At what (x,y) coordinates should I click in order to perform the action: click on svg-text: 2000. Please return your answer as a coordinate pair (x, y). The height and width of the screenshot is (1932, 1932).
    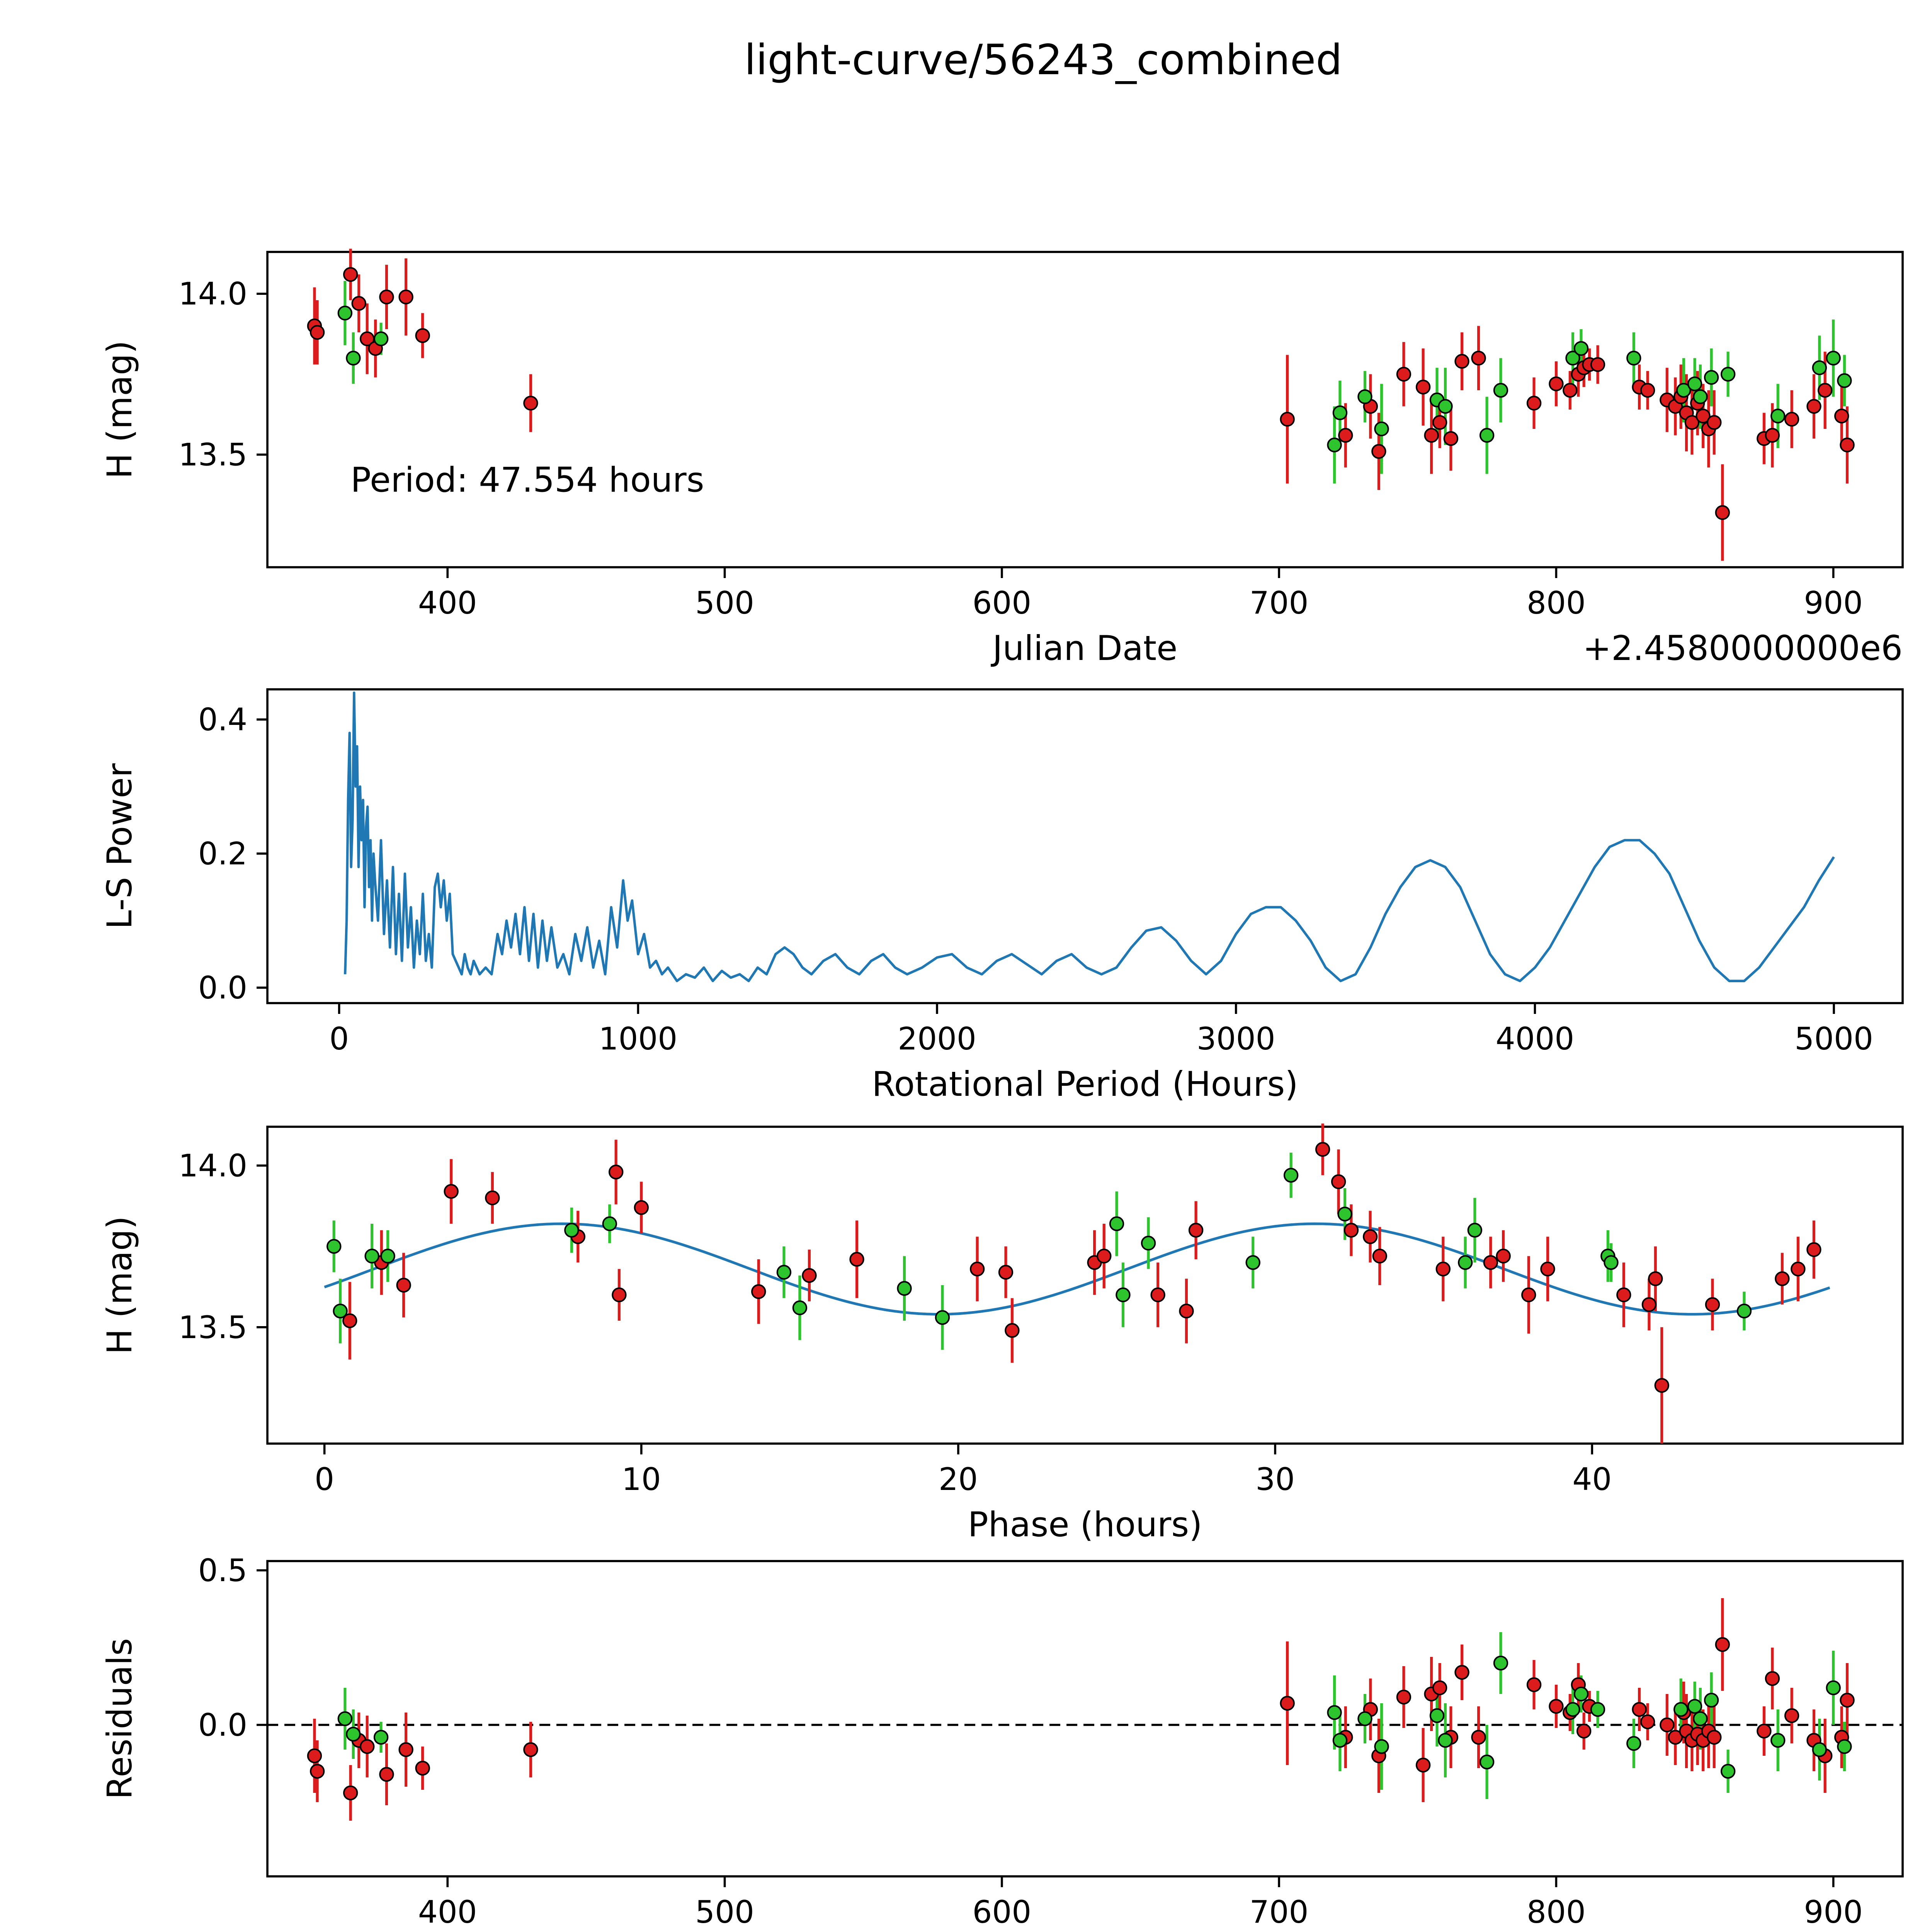
    Looking at the image, I should click on (937, 1039).